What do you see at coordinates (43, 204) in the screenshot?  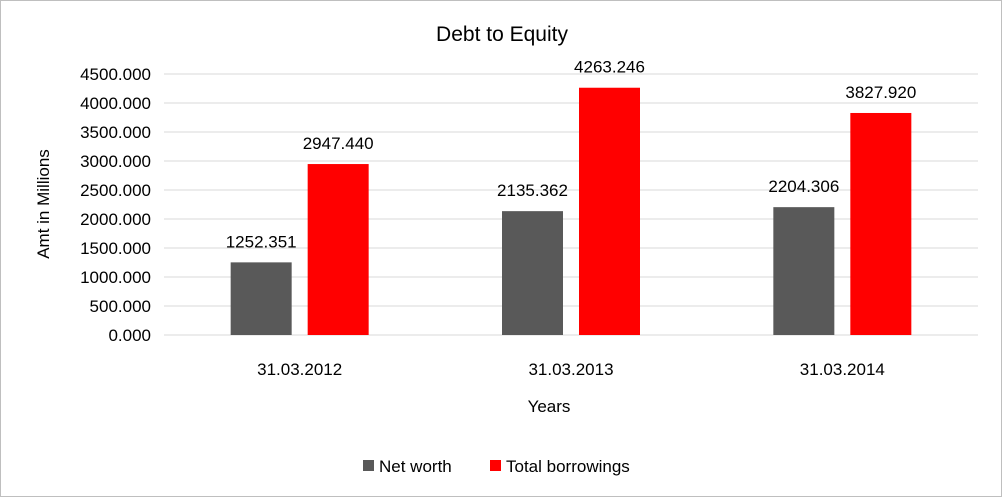 I see `y-axis-title: Amt in Millions` at bounding box center [43, 204].